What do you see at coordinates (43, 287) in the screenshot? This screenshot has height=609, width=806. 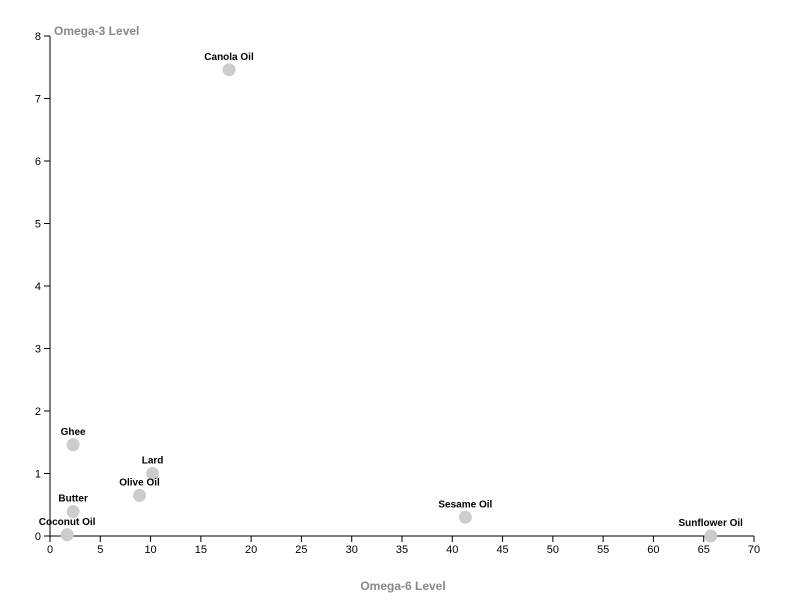 I see `y-axis: 0 1 2 3 4 5 6 7 8` at bounding box center [43, 287].